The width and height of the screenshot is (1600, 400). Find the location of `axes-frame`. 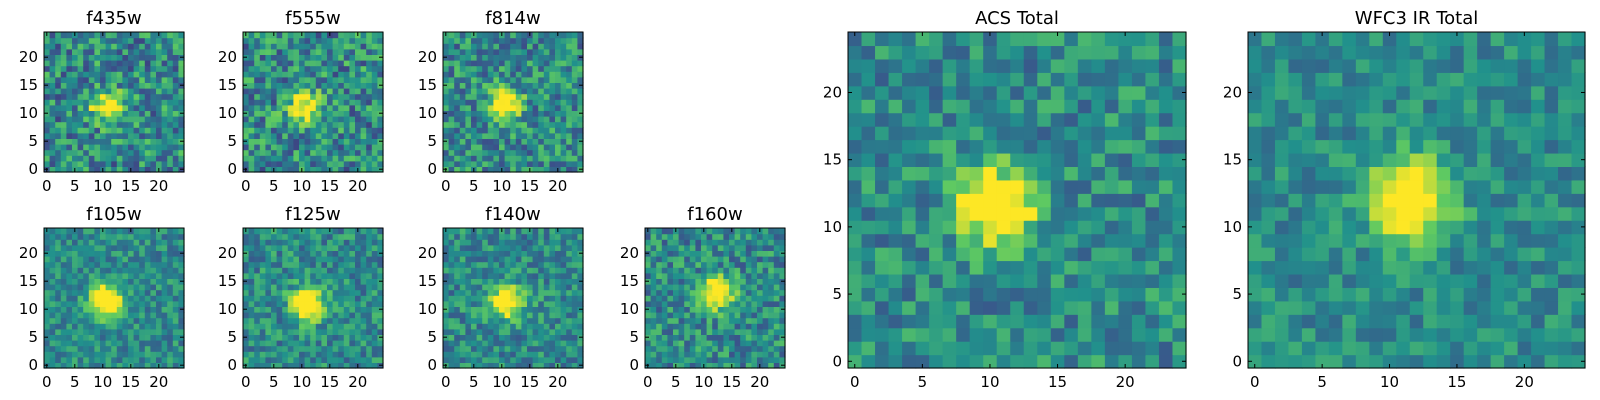

axes-frame is located at coordinates (114, 102).